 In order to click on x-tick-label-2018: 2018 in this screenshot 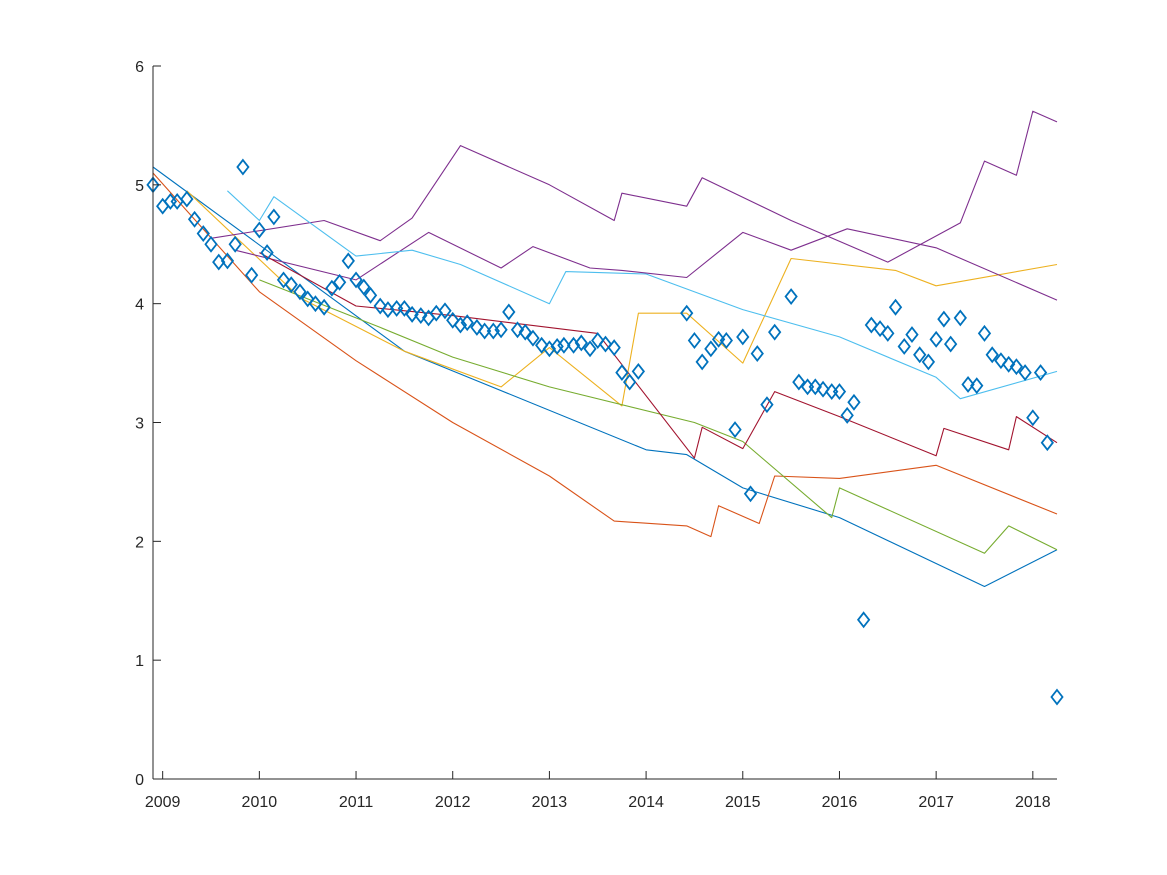, I will do `click(1033, 802)`.